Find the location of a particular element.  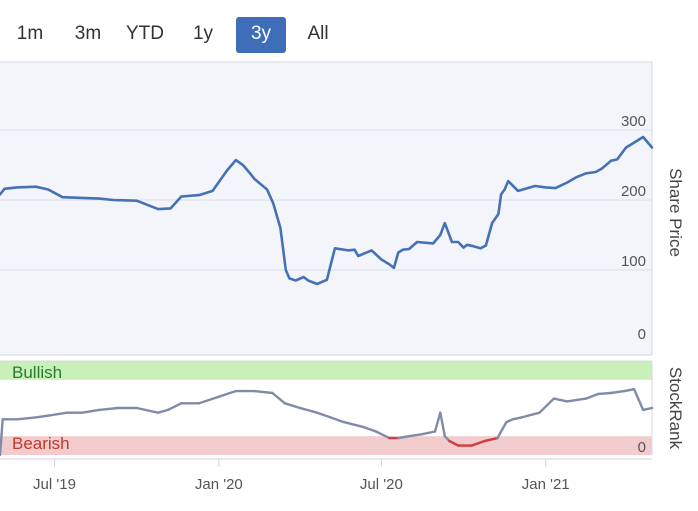

price-tick-label: 200 is located at coordinates (633, 191).